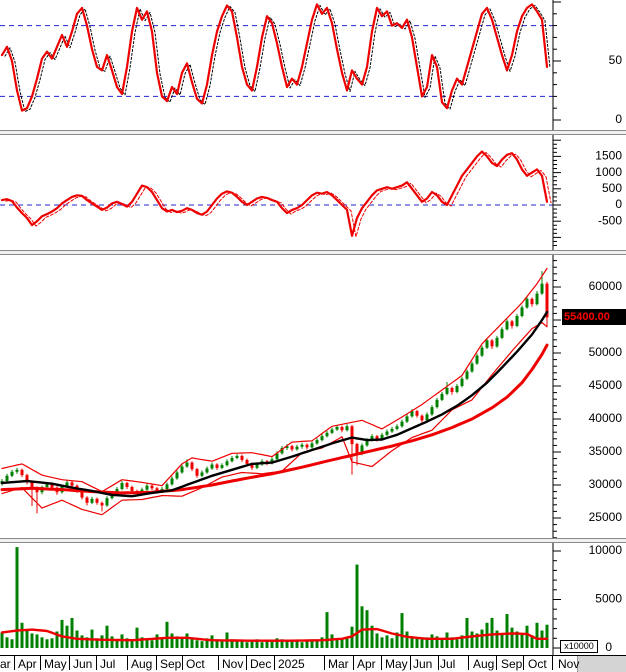 Image resolution: width=626 pixels, height=672 pixels. I want to click on y-axis-label: 500, so click(612, 188).